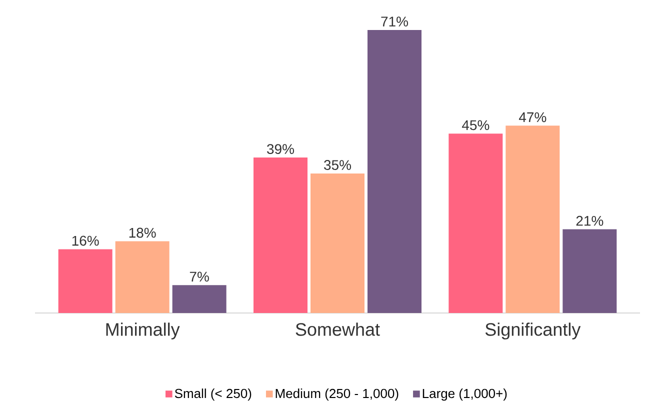 The height and width of the screenshot is (408, 665). I want to click on data-label: 7%, so click(199, 277).